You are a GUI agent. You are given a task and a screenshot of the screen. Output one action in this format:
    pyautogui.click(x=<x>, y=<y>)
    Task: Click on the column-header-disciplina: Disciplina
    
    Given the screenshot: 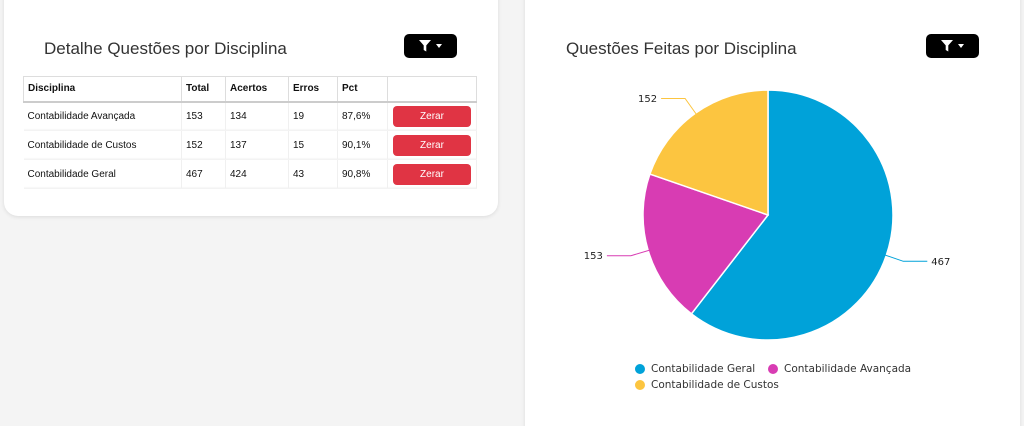 What is the action you would take?
    pyautogui.click(x=102, y=89)
    